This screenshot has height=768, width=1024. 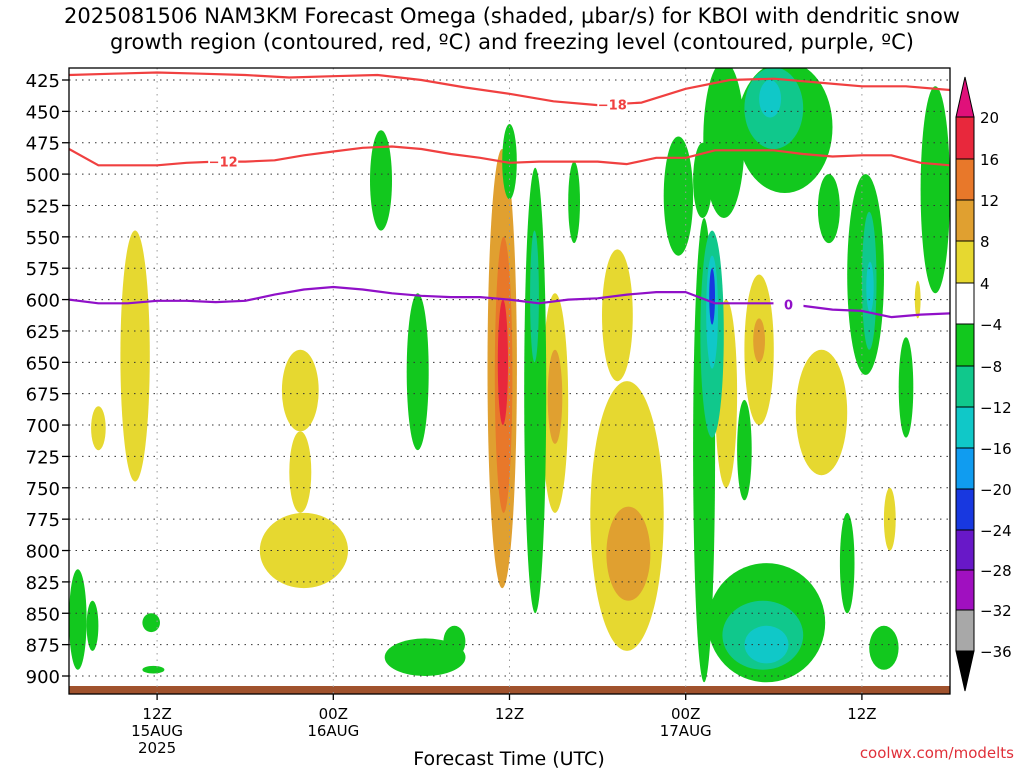 I want to click on colorbar-label: 8, so click(x=985, y=242).